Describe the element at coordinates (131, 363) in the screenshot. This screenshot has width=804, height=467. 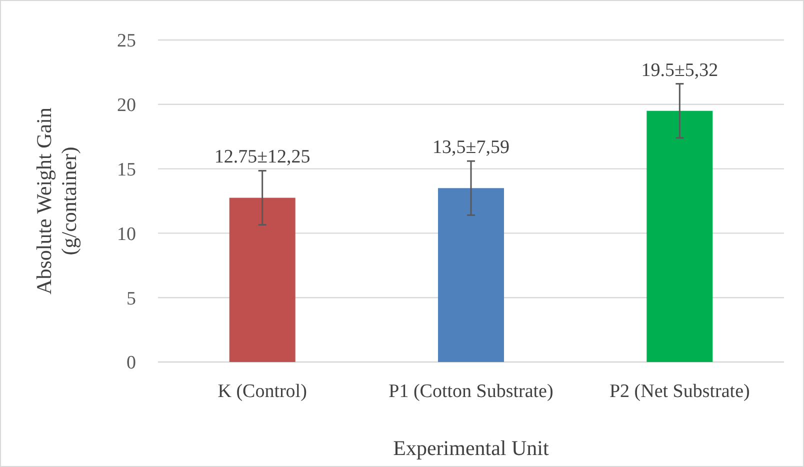
I see `y-tick-label: 0` at that location.